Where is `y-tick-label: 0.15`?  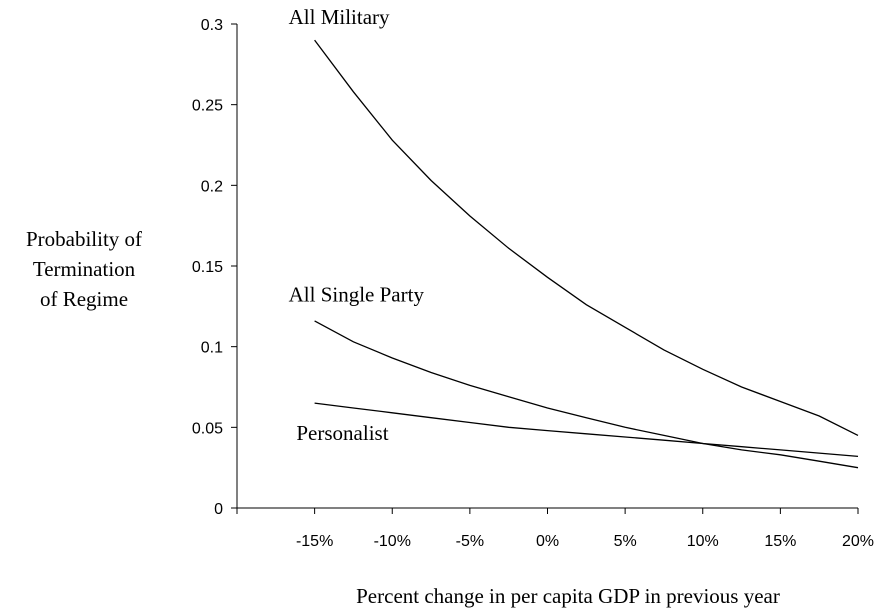 y-tick-label: 0.15 is located at coordinates (207, 267).